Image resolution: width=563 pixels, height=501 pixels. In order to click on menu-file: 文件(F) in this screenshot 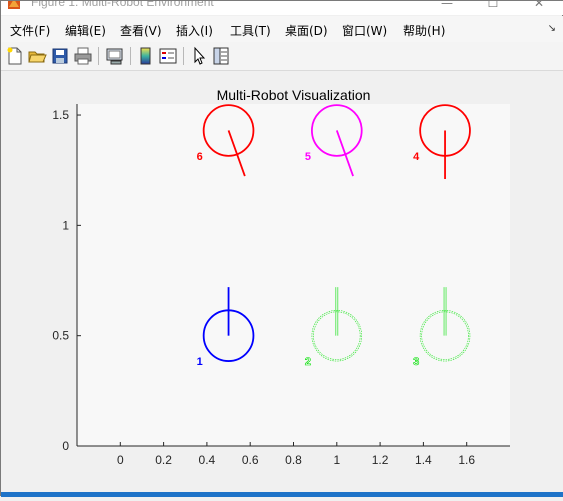, I will do `click(30, 31)`.